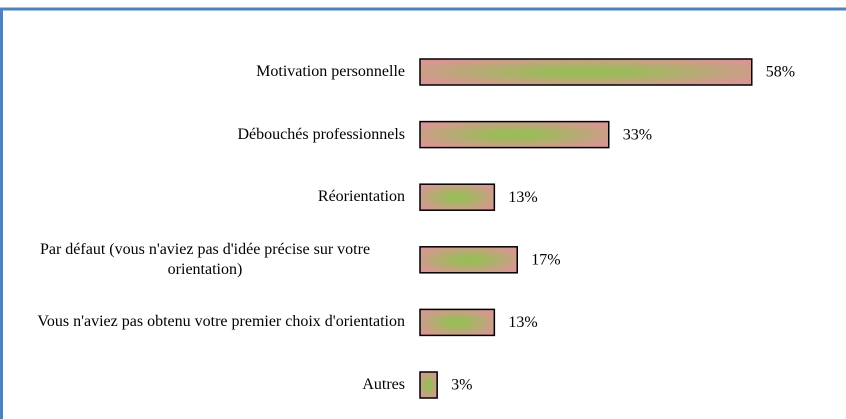 Image resolution: width=846 pixels, height=419 pixels. What do you see at coordinates (461, 385) in the screenshot?
I see `value-label: 3%` at bounding box center [461, 385].